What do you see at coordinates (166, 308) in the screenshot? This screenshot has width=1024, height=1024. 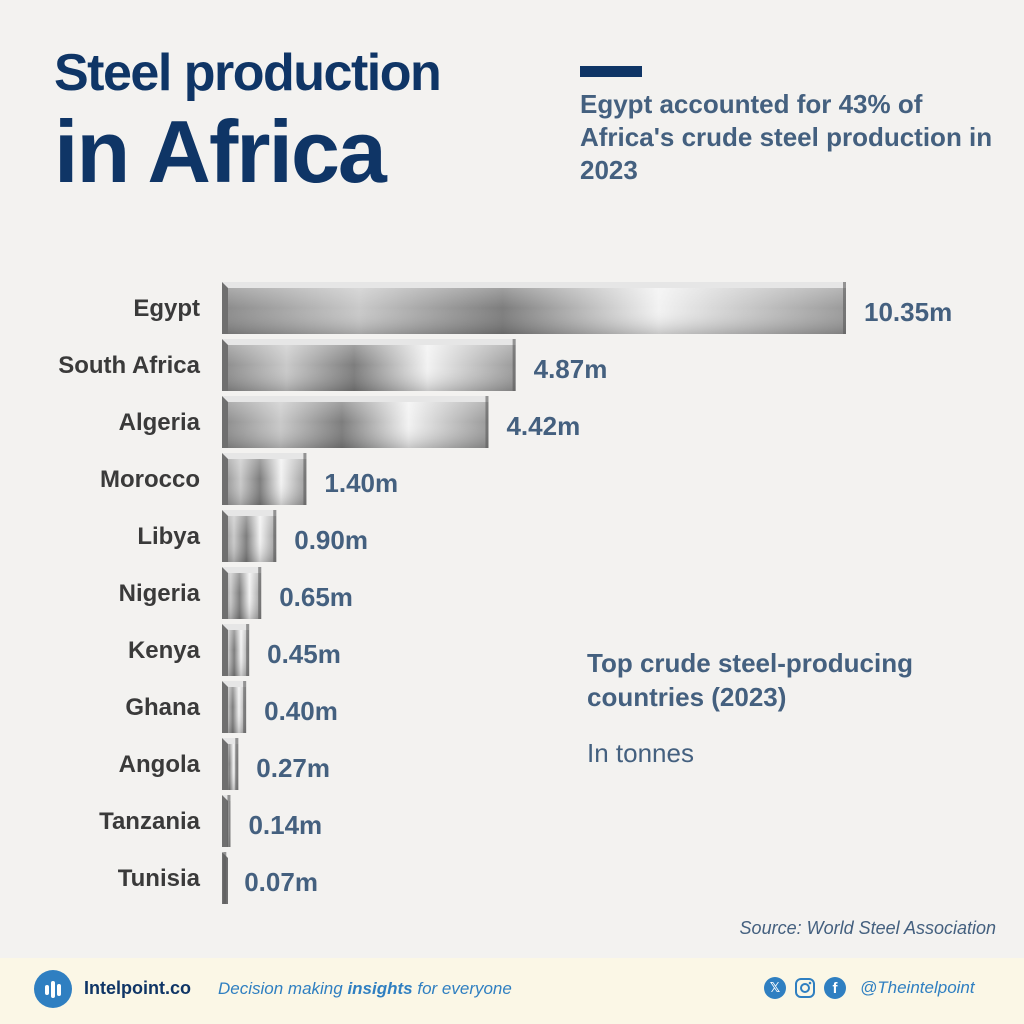 I see `category-label: Egypt` at bounding box center [166, 308].